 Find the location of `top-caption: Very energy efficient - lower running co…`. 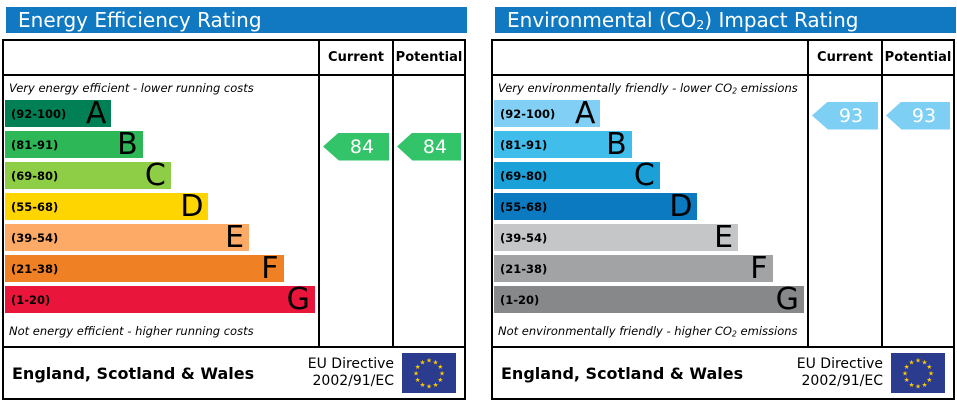

top-caption: Very energy efficient - lower running co… is located at coordinates (131, 87).